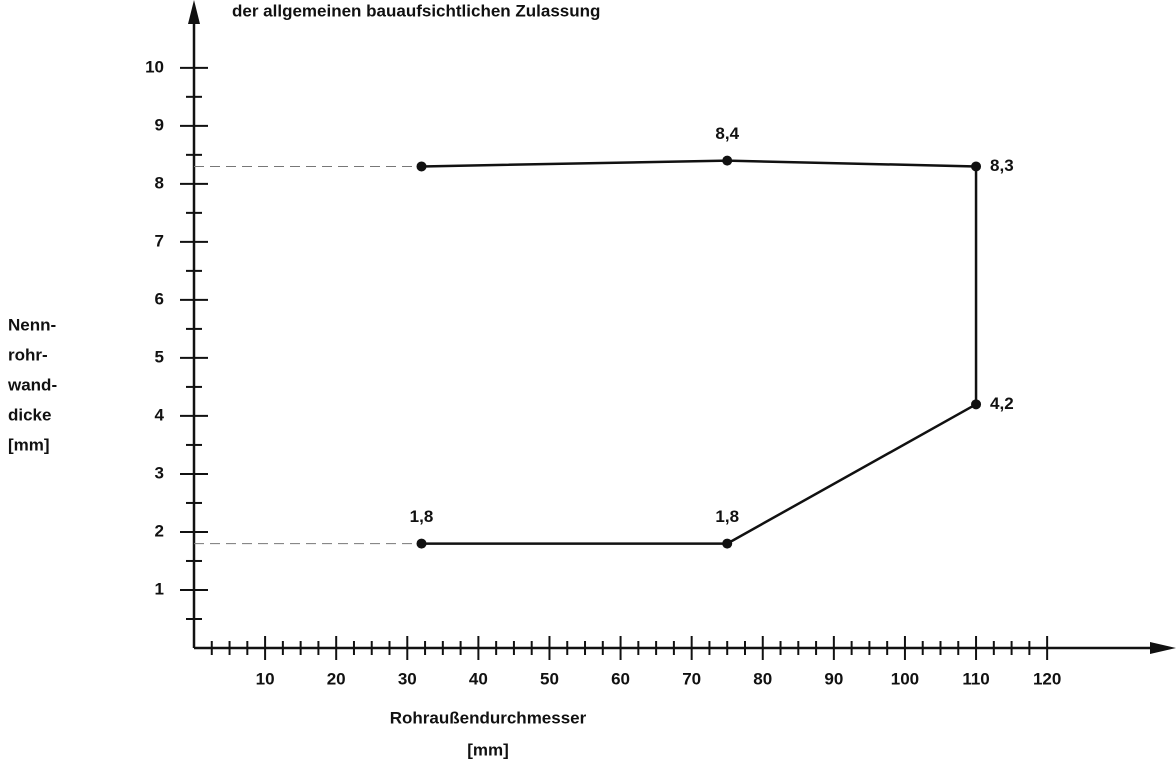 The width and height of the screenshot is (1176, 767). I want to click on y-tick-label: 1, so click(159, 588).